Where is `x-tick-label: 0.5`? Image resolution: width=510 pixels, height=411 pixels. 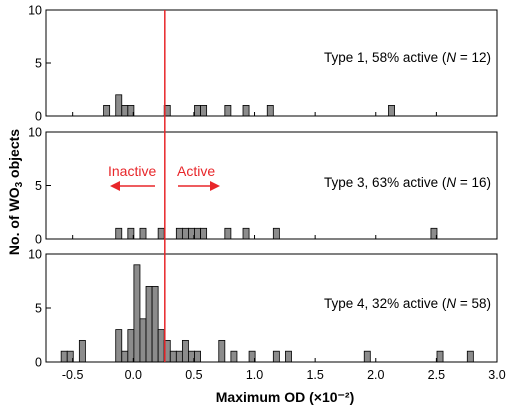 x-tick-label: 0.5 is located at coordinates (193, 375).